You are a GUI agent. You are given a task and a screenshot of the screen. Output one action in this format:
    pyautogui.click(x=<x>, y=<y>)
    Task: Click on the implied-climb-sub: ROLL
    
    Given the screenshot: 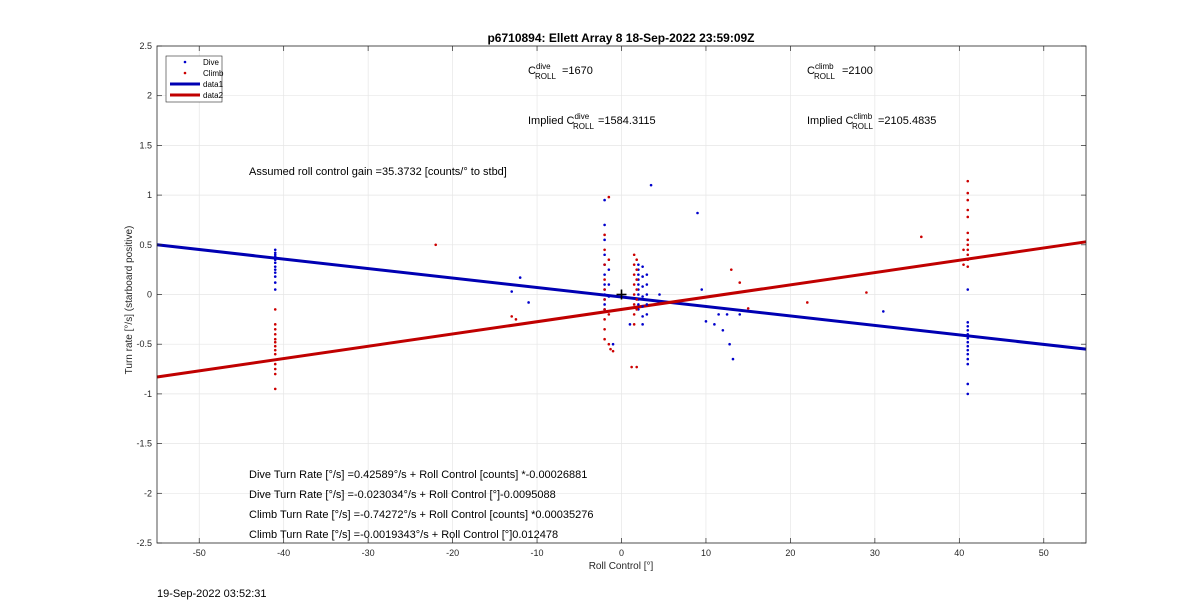 What is the action you would take?
    pyautogui.click(x=862, y=126)
    